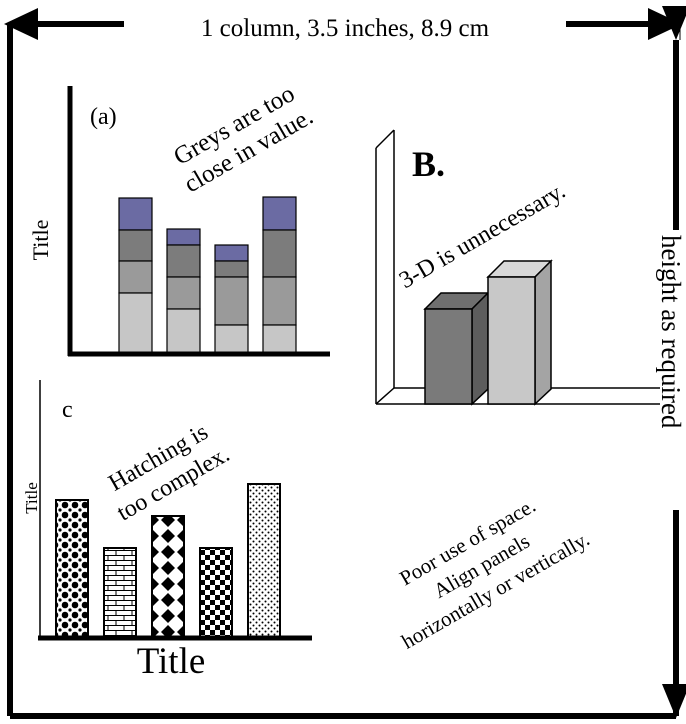 This screenshot has width=686, height=724. I want to click on panel-c-bar1, so click(72, 568).